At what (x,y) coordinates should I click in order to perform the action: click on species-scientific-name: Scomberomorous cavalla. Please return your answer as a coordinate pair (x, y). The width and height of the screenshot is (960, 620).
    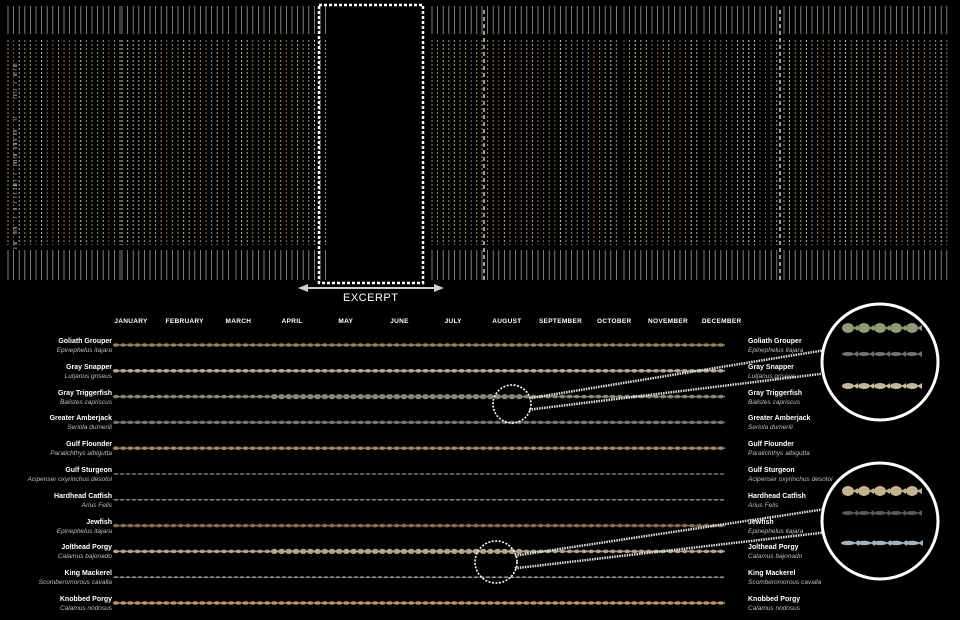
    Looking at the image, I should click on (75, 583).